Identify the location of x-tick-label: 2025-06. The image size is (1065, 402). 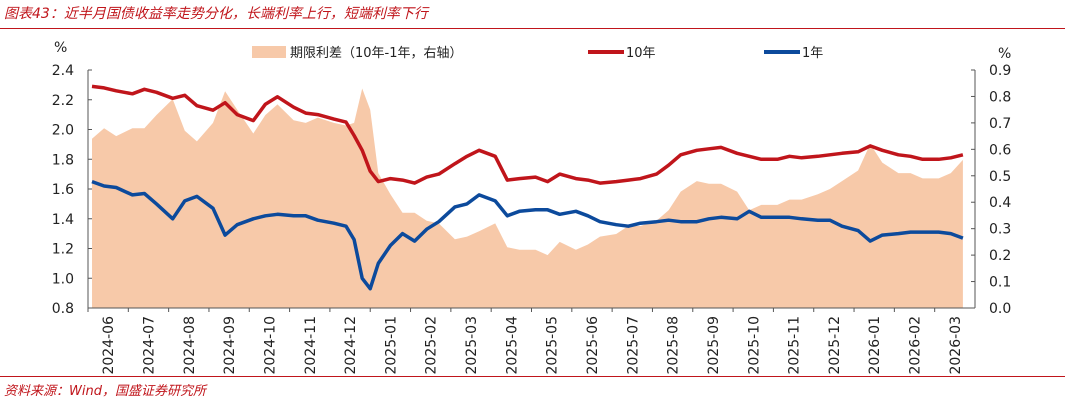
(593, 345).